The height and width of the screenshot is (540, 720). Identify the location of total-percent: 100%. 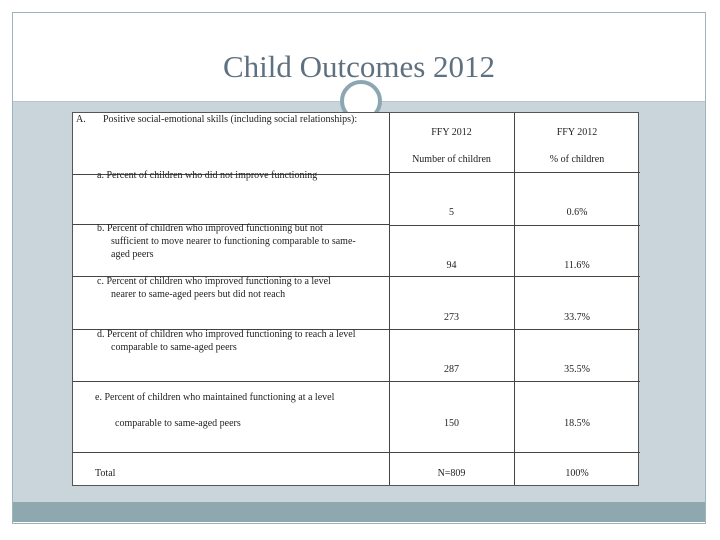
(577, 473).